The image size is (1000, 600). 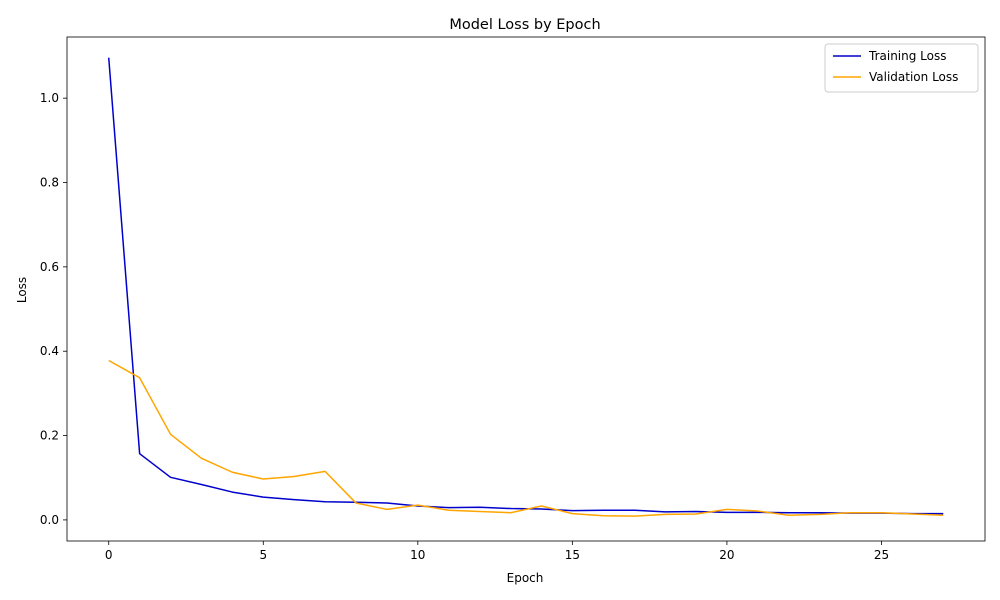 I want to click on y-tick-label: 0.8, so click(x=49, y=183).